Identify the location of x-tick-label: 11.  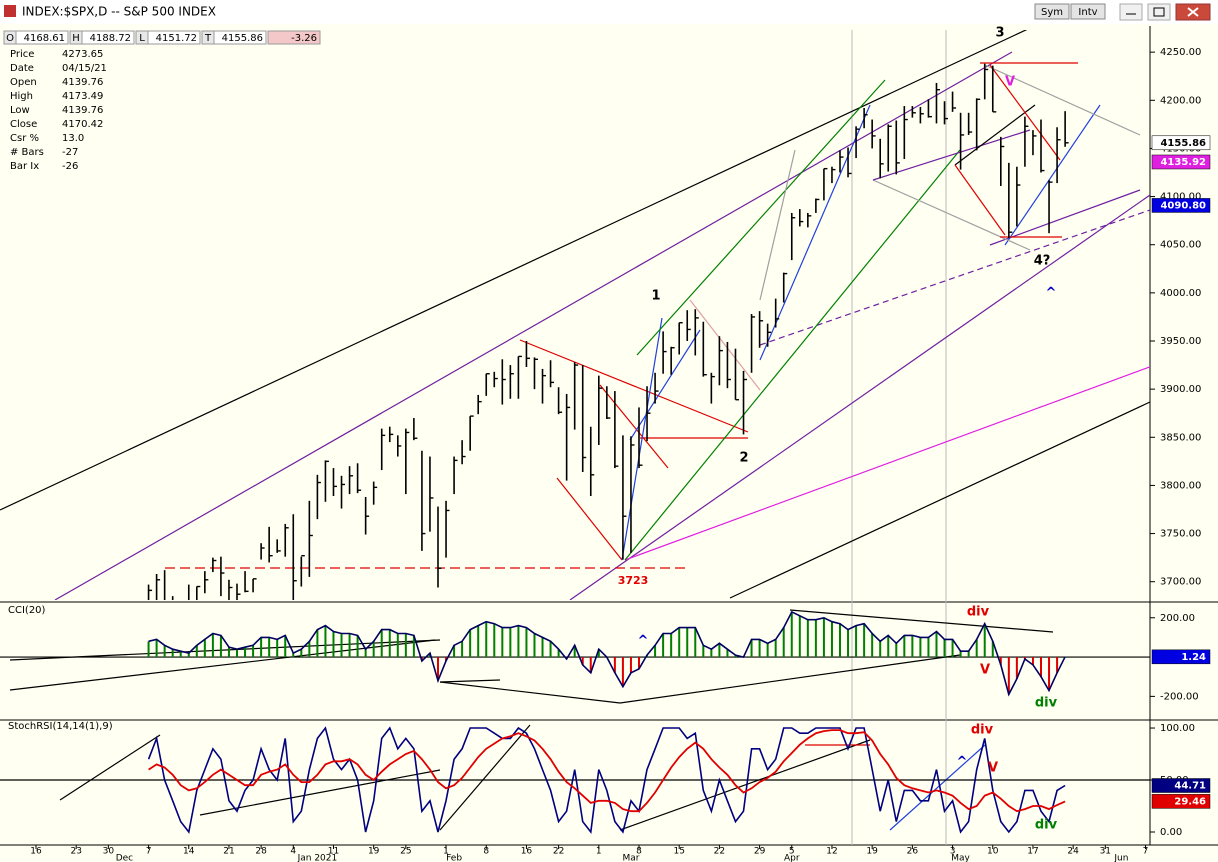
(333, 852).